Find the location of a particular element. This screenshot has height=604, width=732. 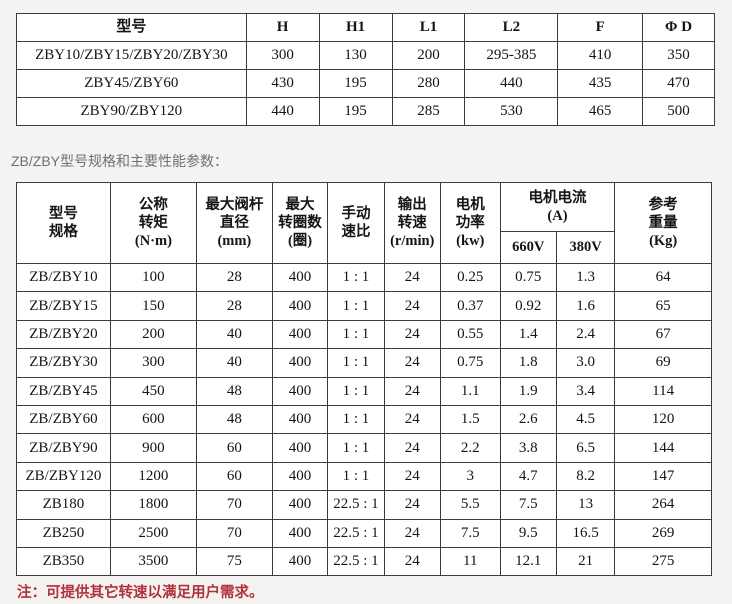

model-cell: ZB250 is located at coordinates (63, 533).